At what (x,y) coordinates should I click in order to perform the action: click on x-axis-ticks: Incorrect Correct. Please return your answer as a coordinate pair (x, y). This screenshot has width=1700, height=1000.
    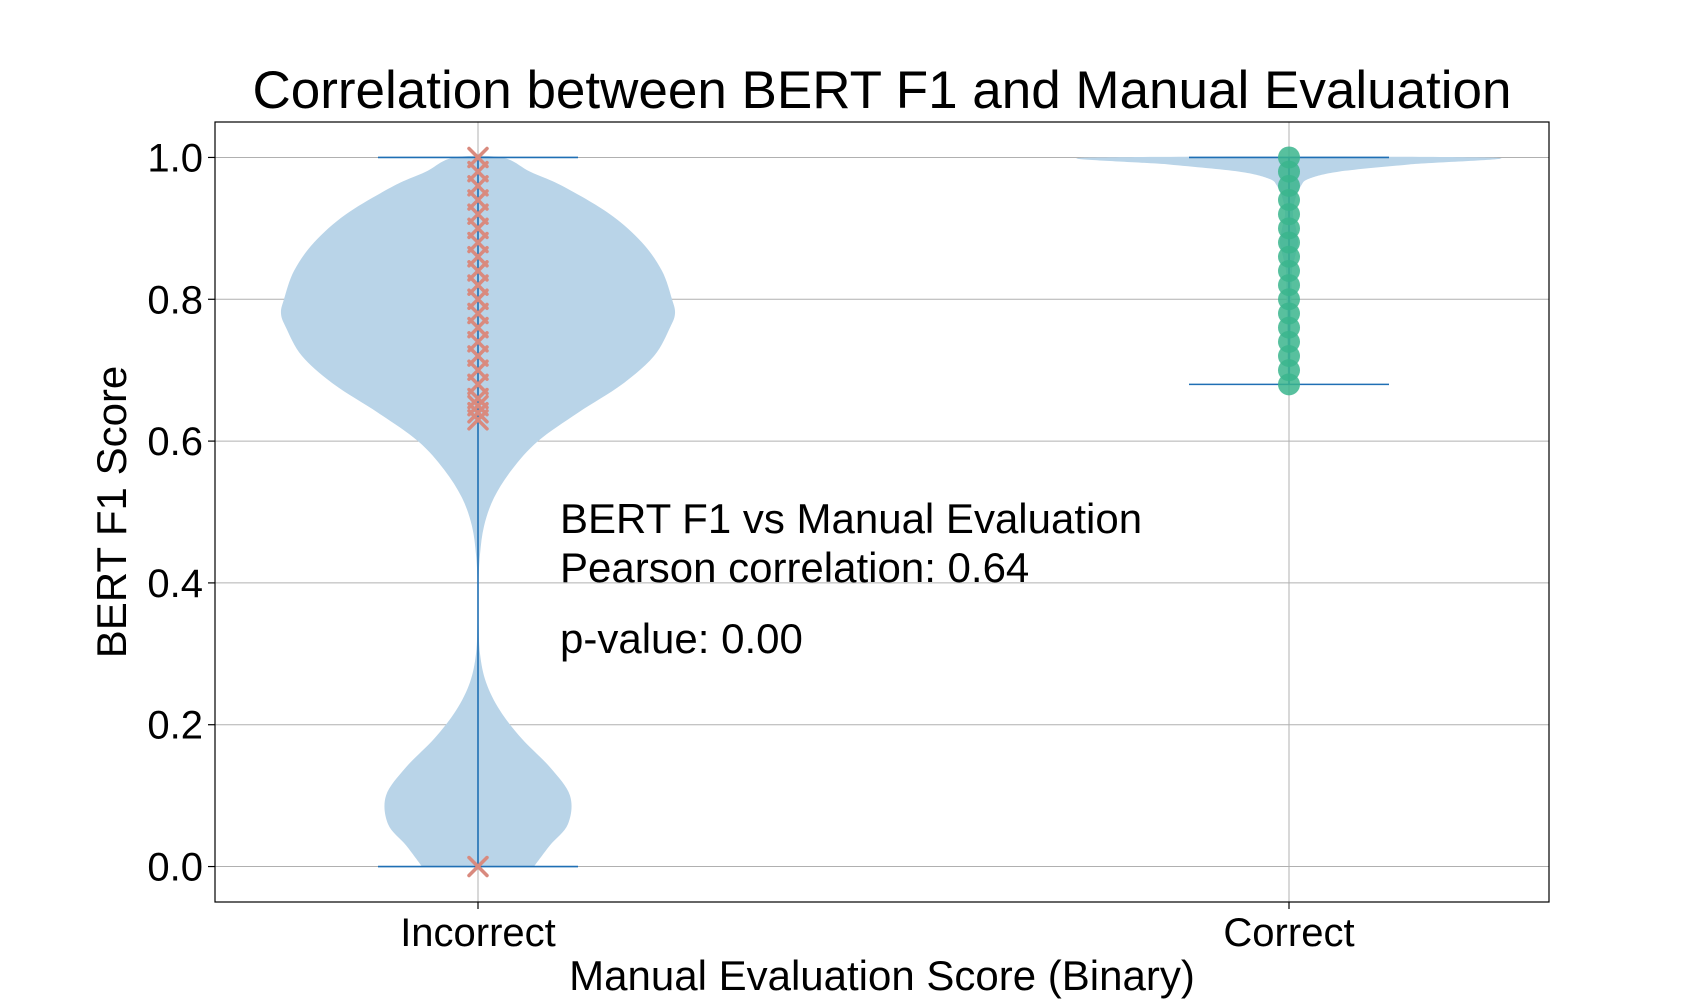
    Looking at the image, I should click on (877, 928).